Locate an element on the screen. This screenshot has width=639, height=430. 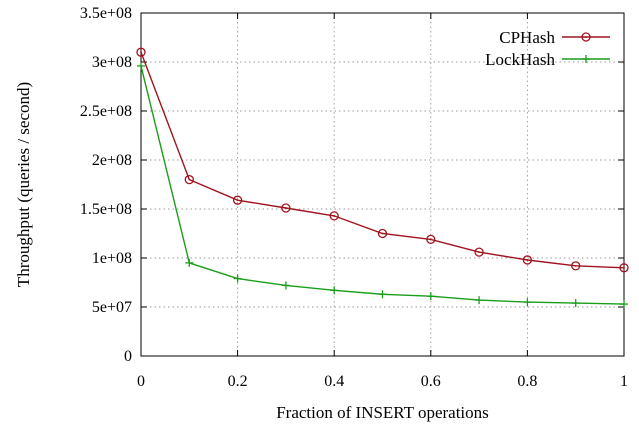
y-tick-label: 3e+08 is located at coordinates (112, 62).